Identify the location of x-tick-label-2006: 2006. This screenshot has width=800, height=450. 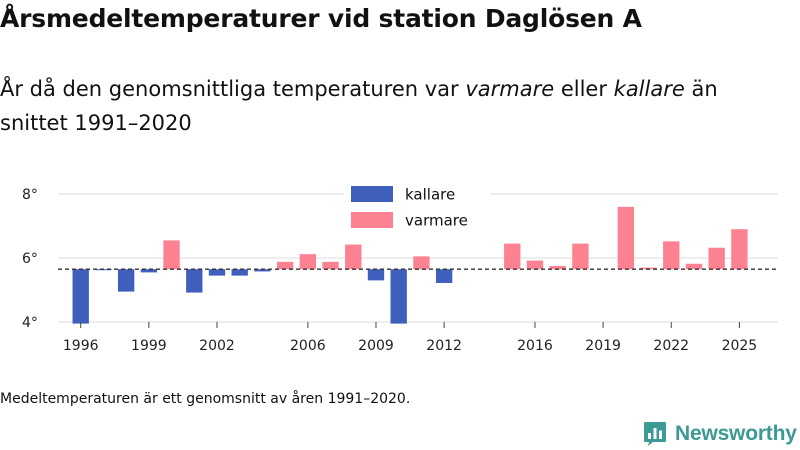
(308, 346).